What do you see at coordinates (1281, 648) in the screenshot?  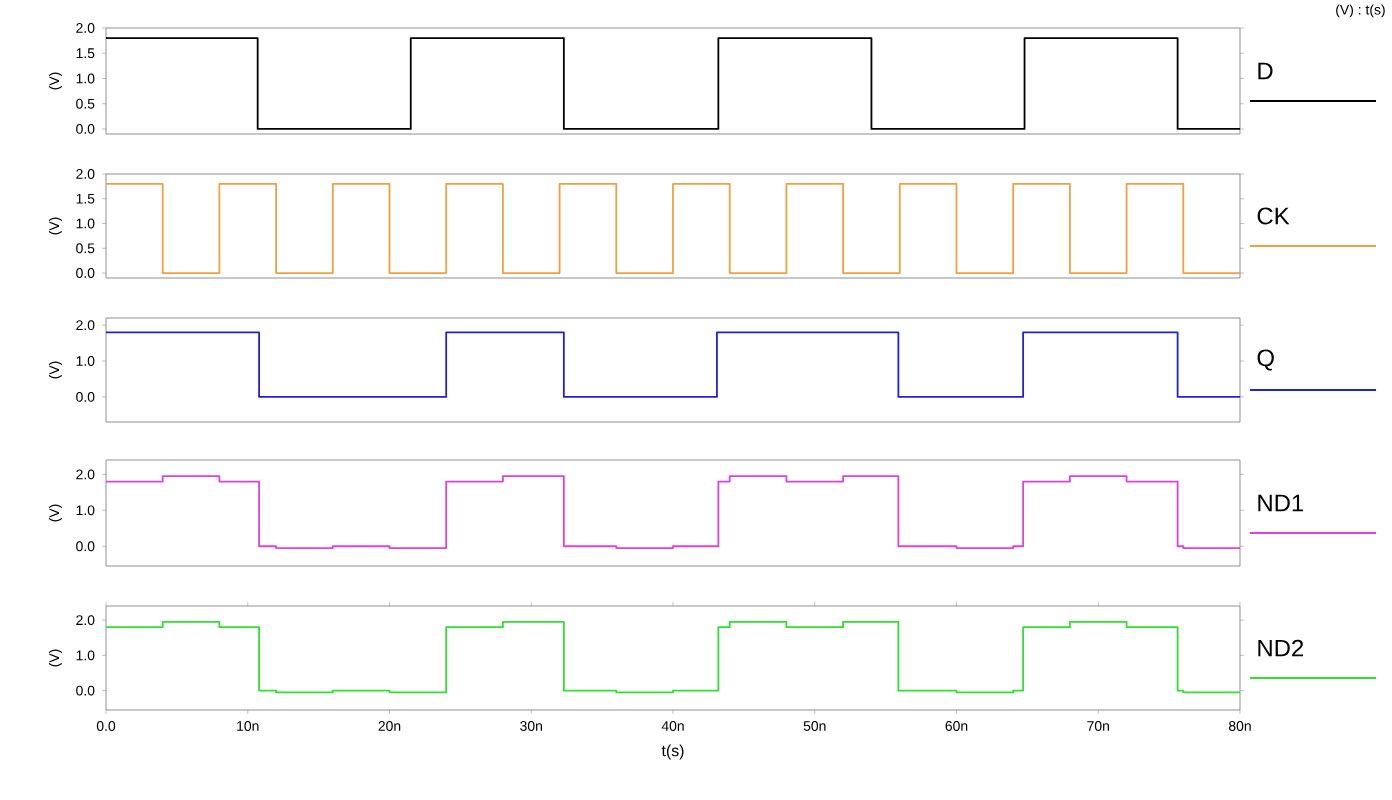 I see `series-label: ND2` at bounding box center [1281, 648].